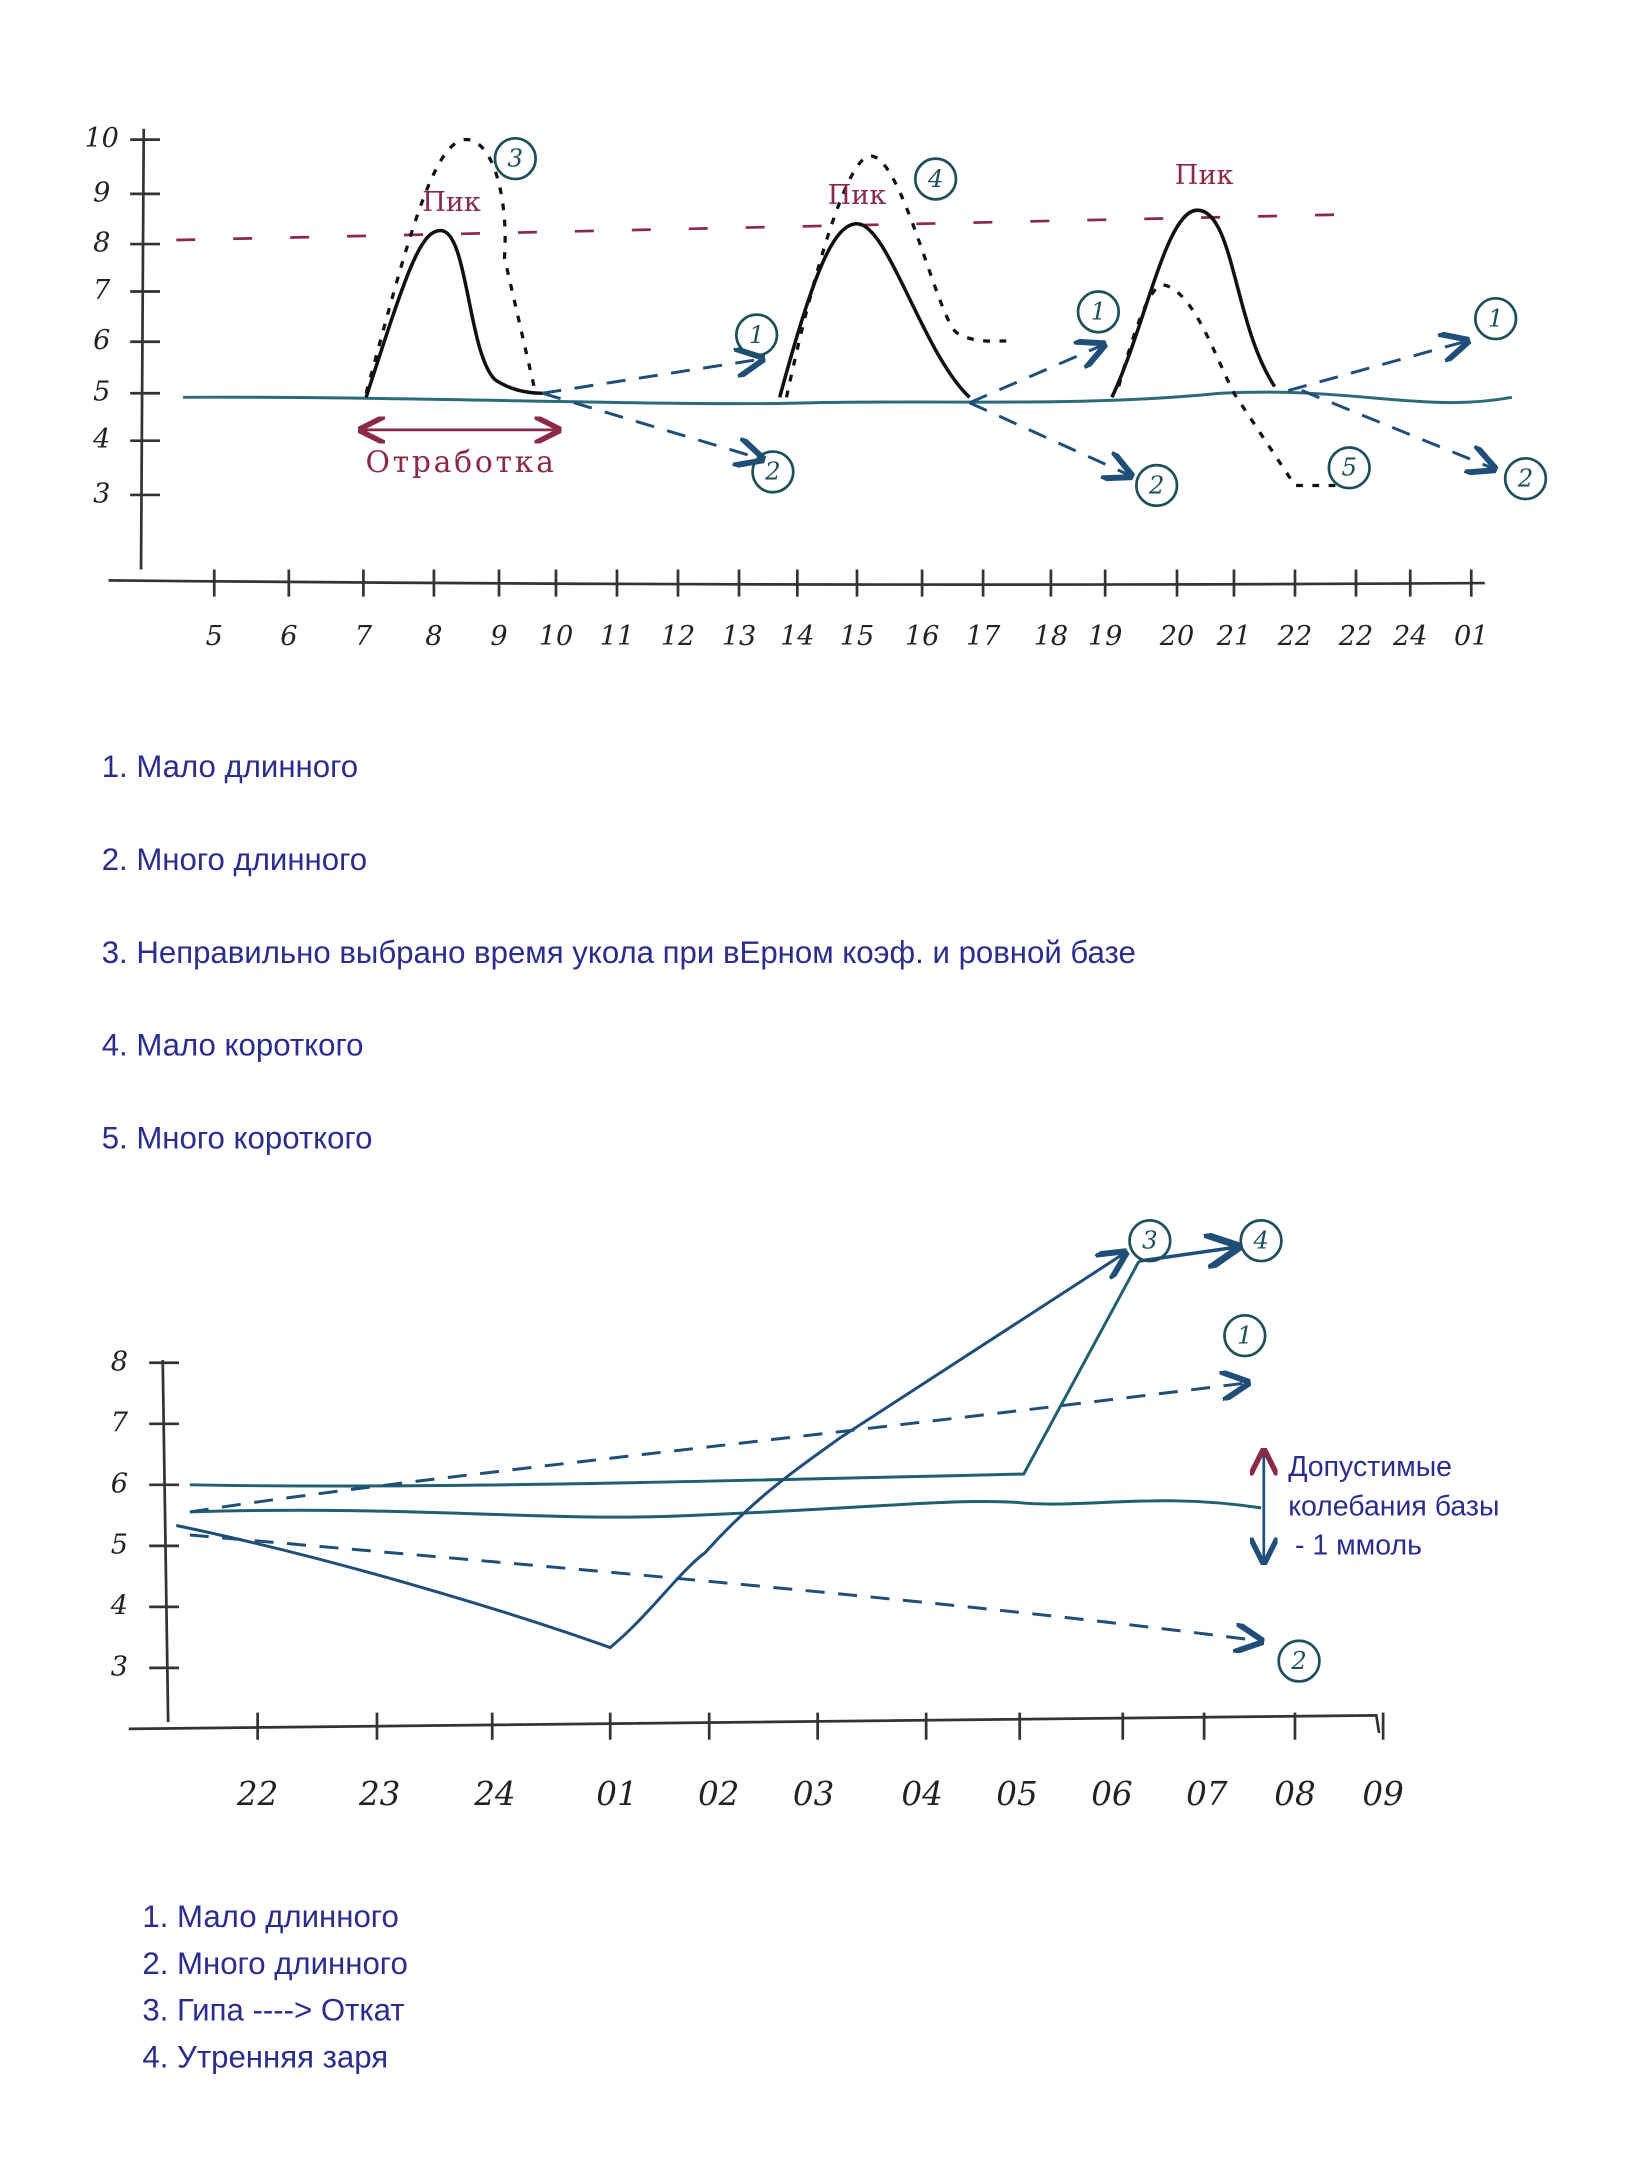 The height and width of the screenshot is (2160, 1627). What do you see at coordinates (101, 138) in the screenshot?
I see `y-tick-label: 10` at bounding box center [101, 138].